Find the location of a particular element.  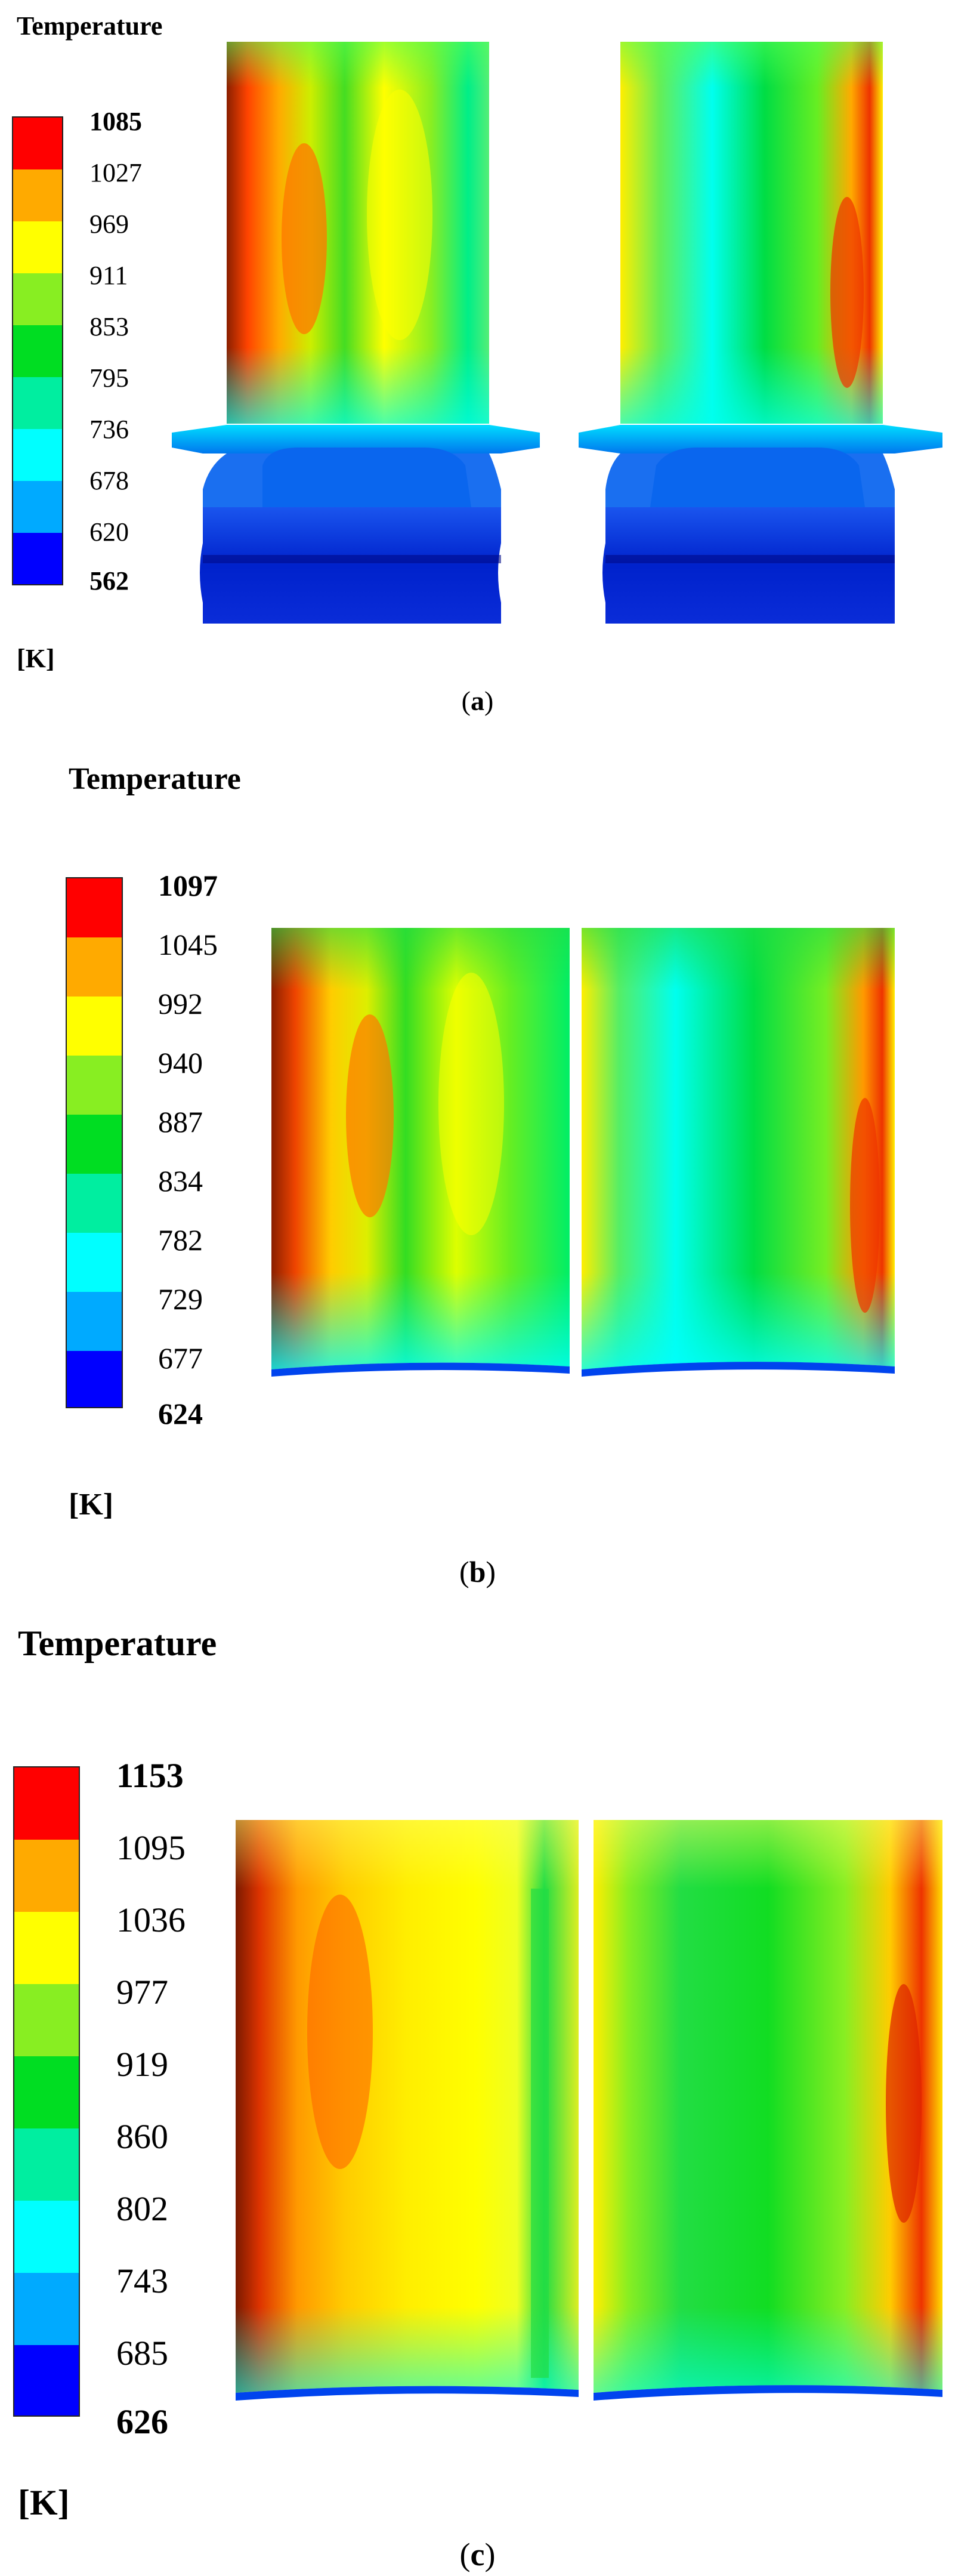

tick-a-3: 969 is located at coordinates (109, 224).